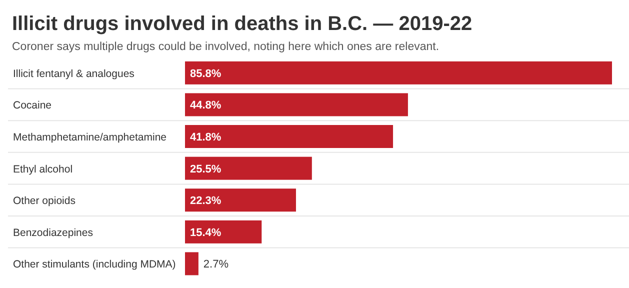 Image resolution: width=629 pixels, height=288 pixels. Describe the element at coordinates (206, 169) in the screenshot. I see `data-label: 25.5%` at that location.